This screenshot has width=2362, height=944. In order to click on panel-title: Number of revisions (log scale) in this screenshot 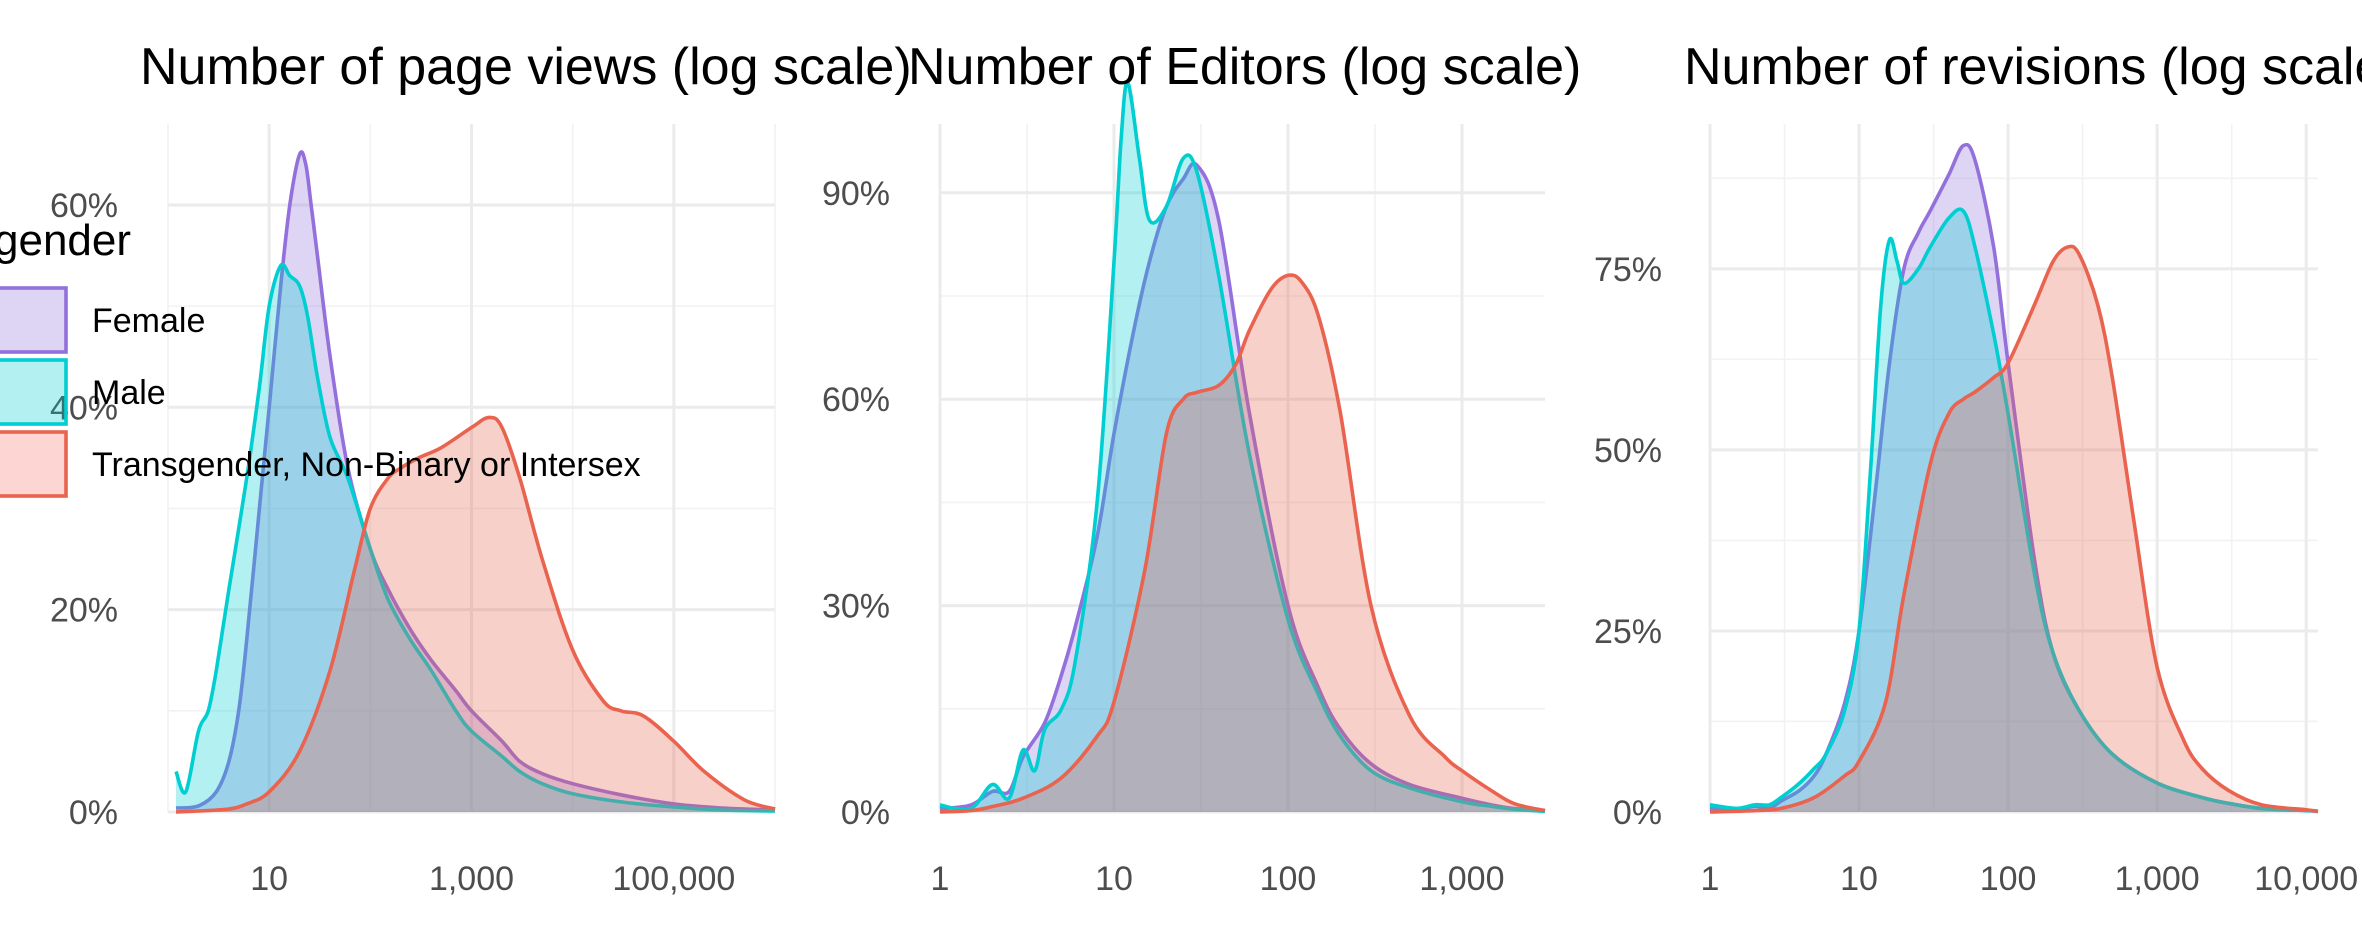, I will do `click(2023, 67)`.